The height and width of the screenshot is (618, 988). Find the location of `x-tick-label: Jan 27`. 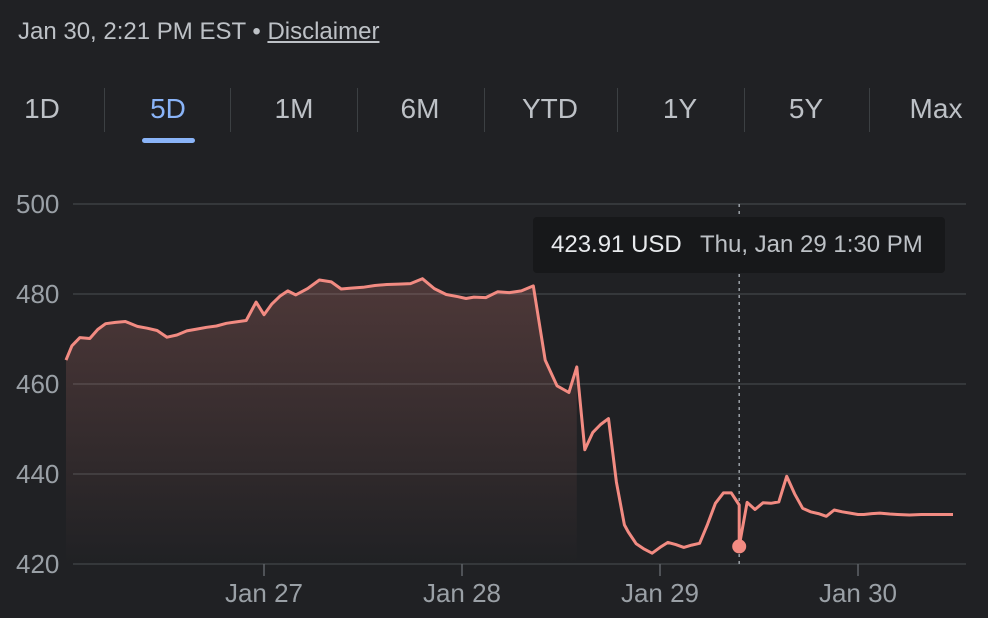

x-tick-label: Jan 27 is located at coordinates (264, 593).